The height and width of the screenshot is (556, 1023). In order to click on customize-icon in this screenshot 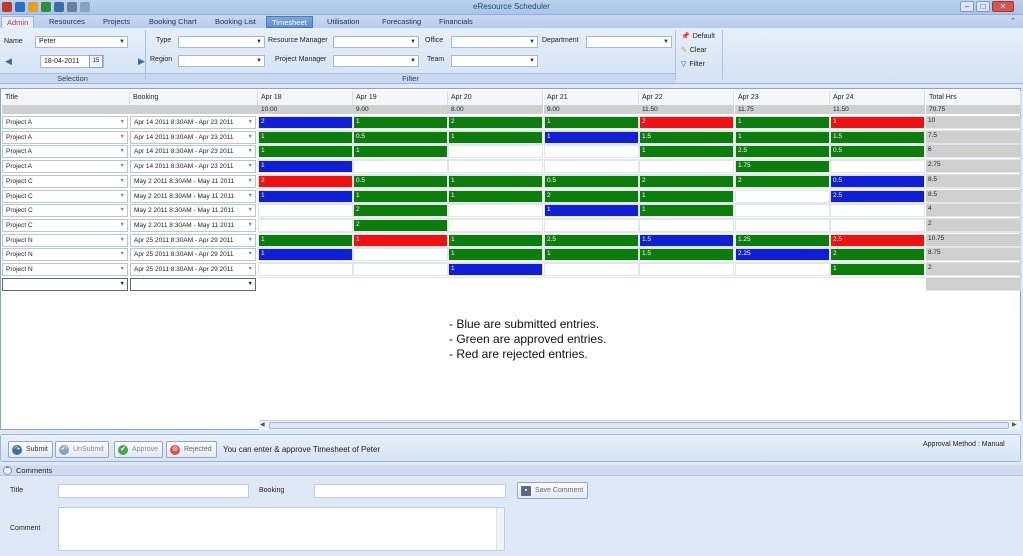, I will do `click(85, 7)`.